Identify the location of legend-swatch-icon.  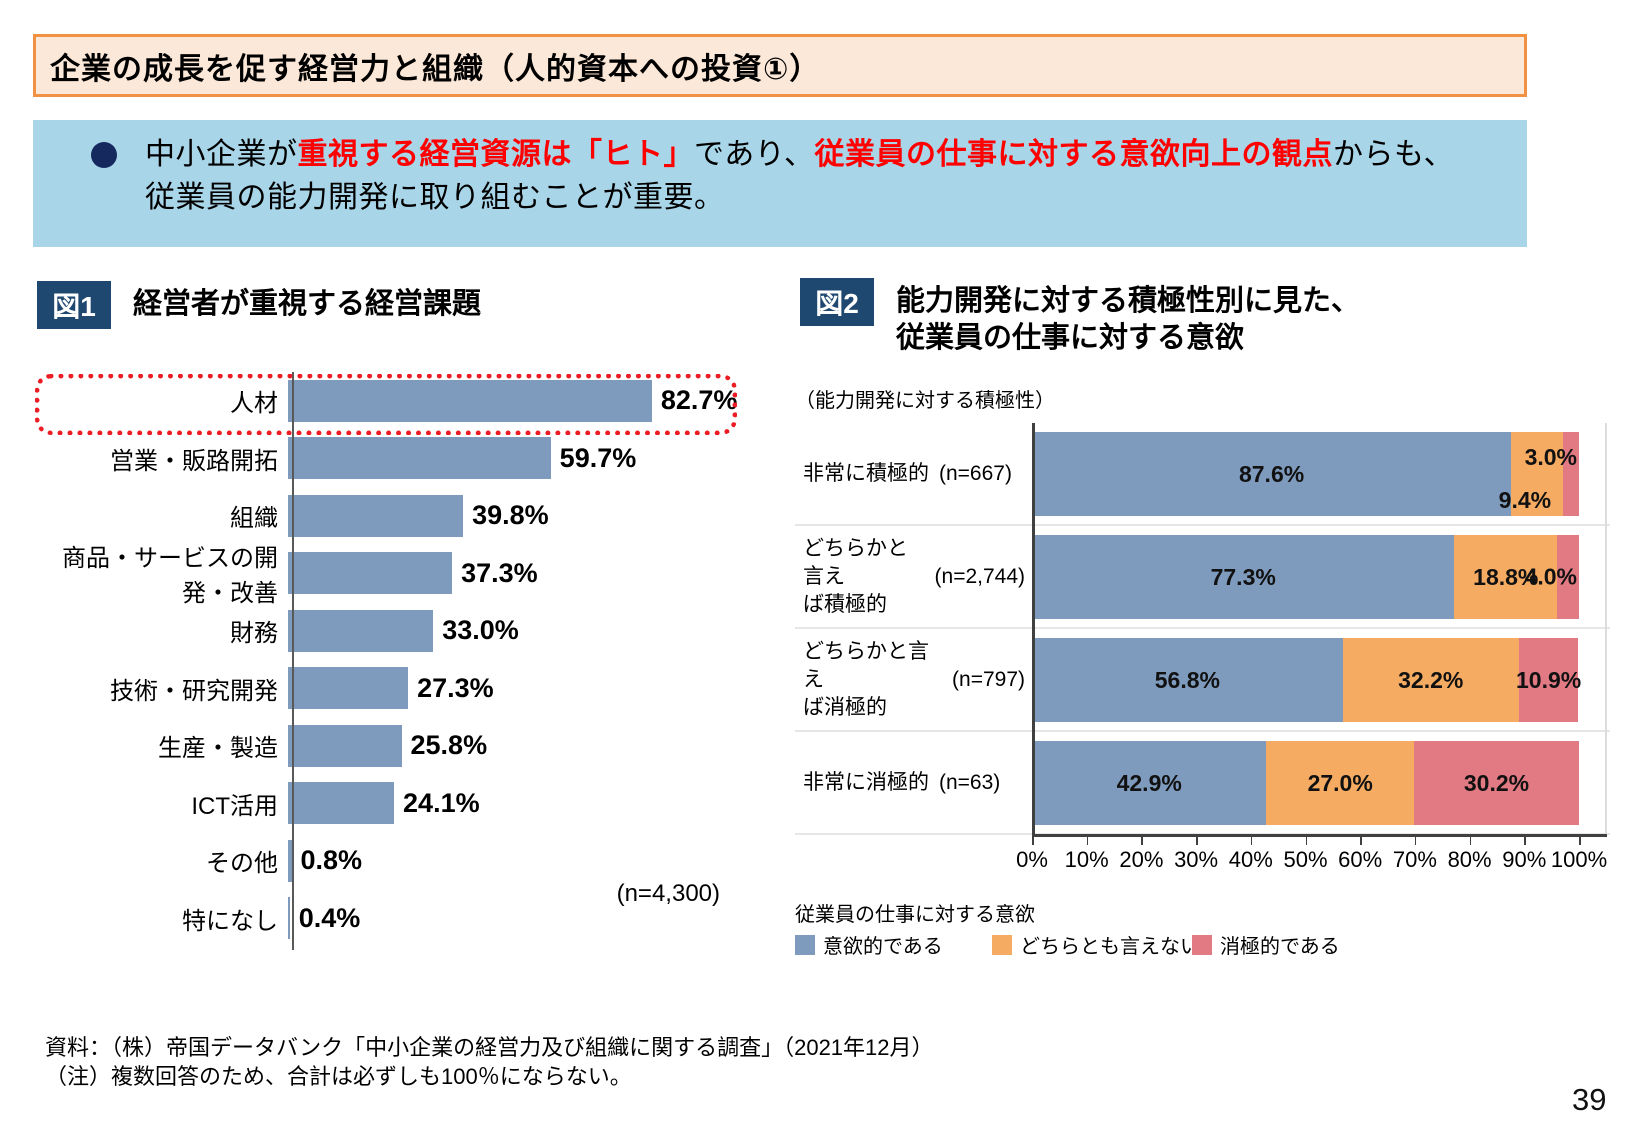
(805, 944).